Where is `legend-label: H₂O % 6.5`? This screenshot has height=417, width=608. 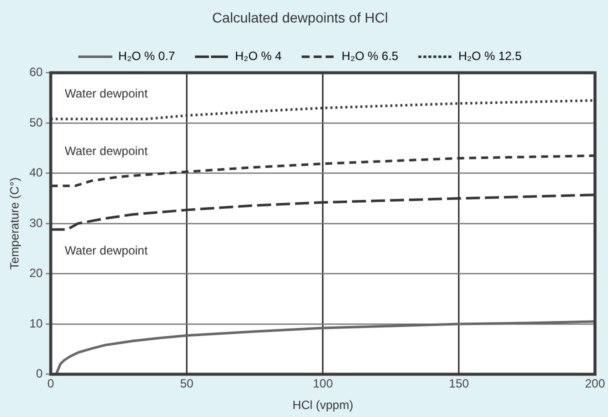 legend-label: H₂O % 6.5 is located at coordinates (370, 56).